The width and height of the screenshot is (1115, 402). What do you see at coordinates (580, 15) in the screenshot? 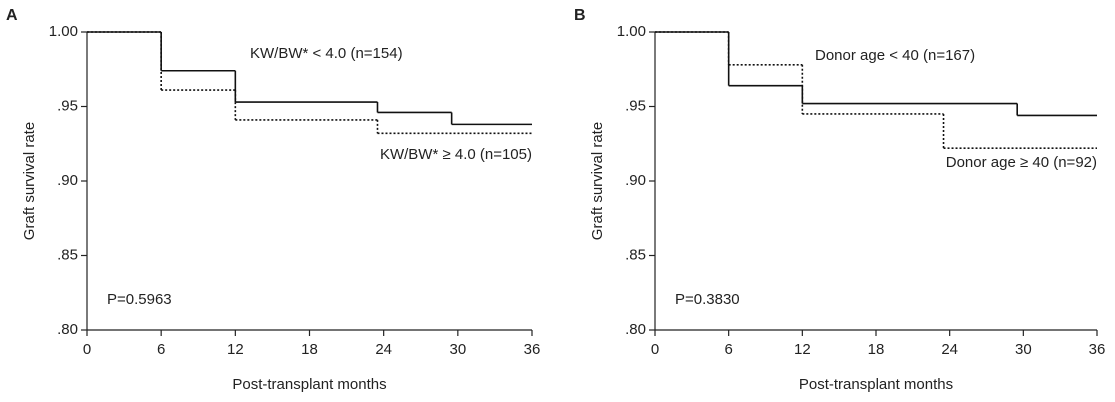
I see `panel-letter: B` at bounding box center [580, 15].